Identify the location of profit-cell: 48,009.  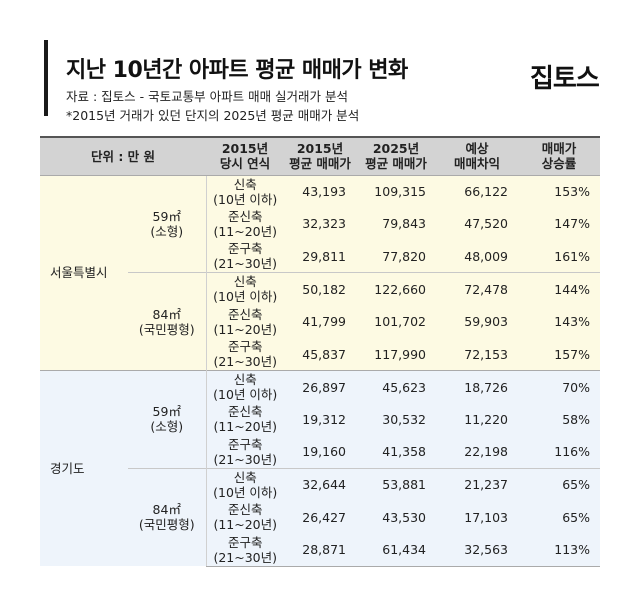
(477, 256).